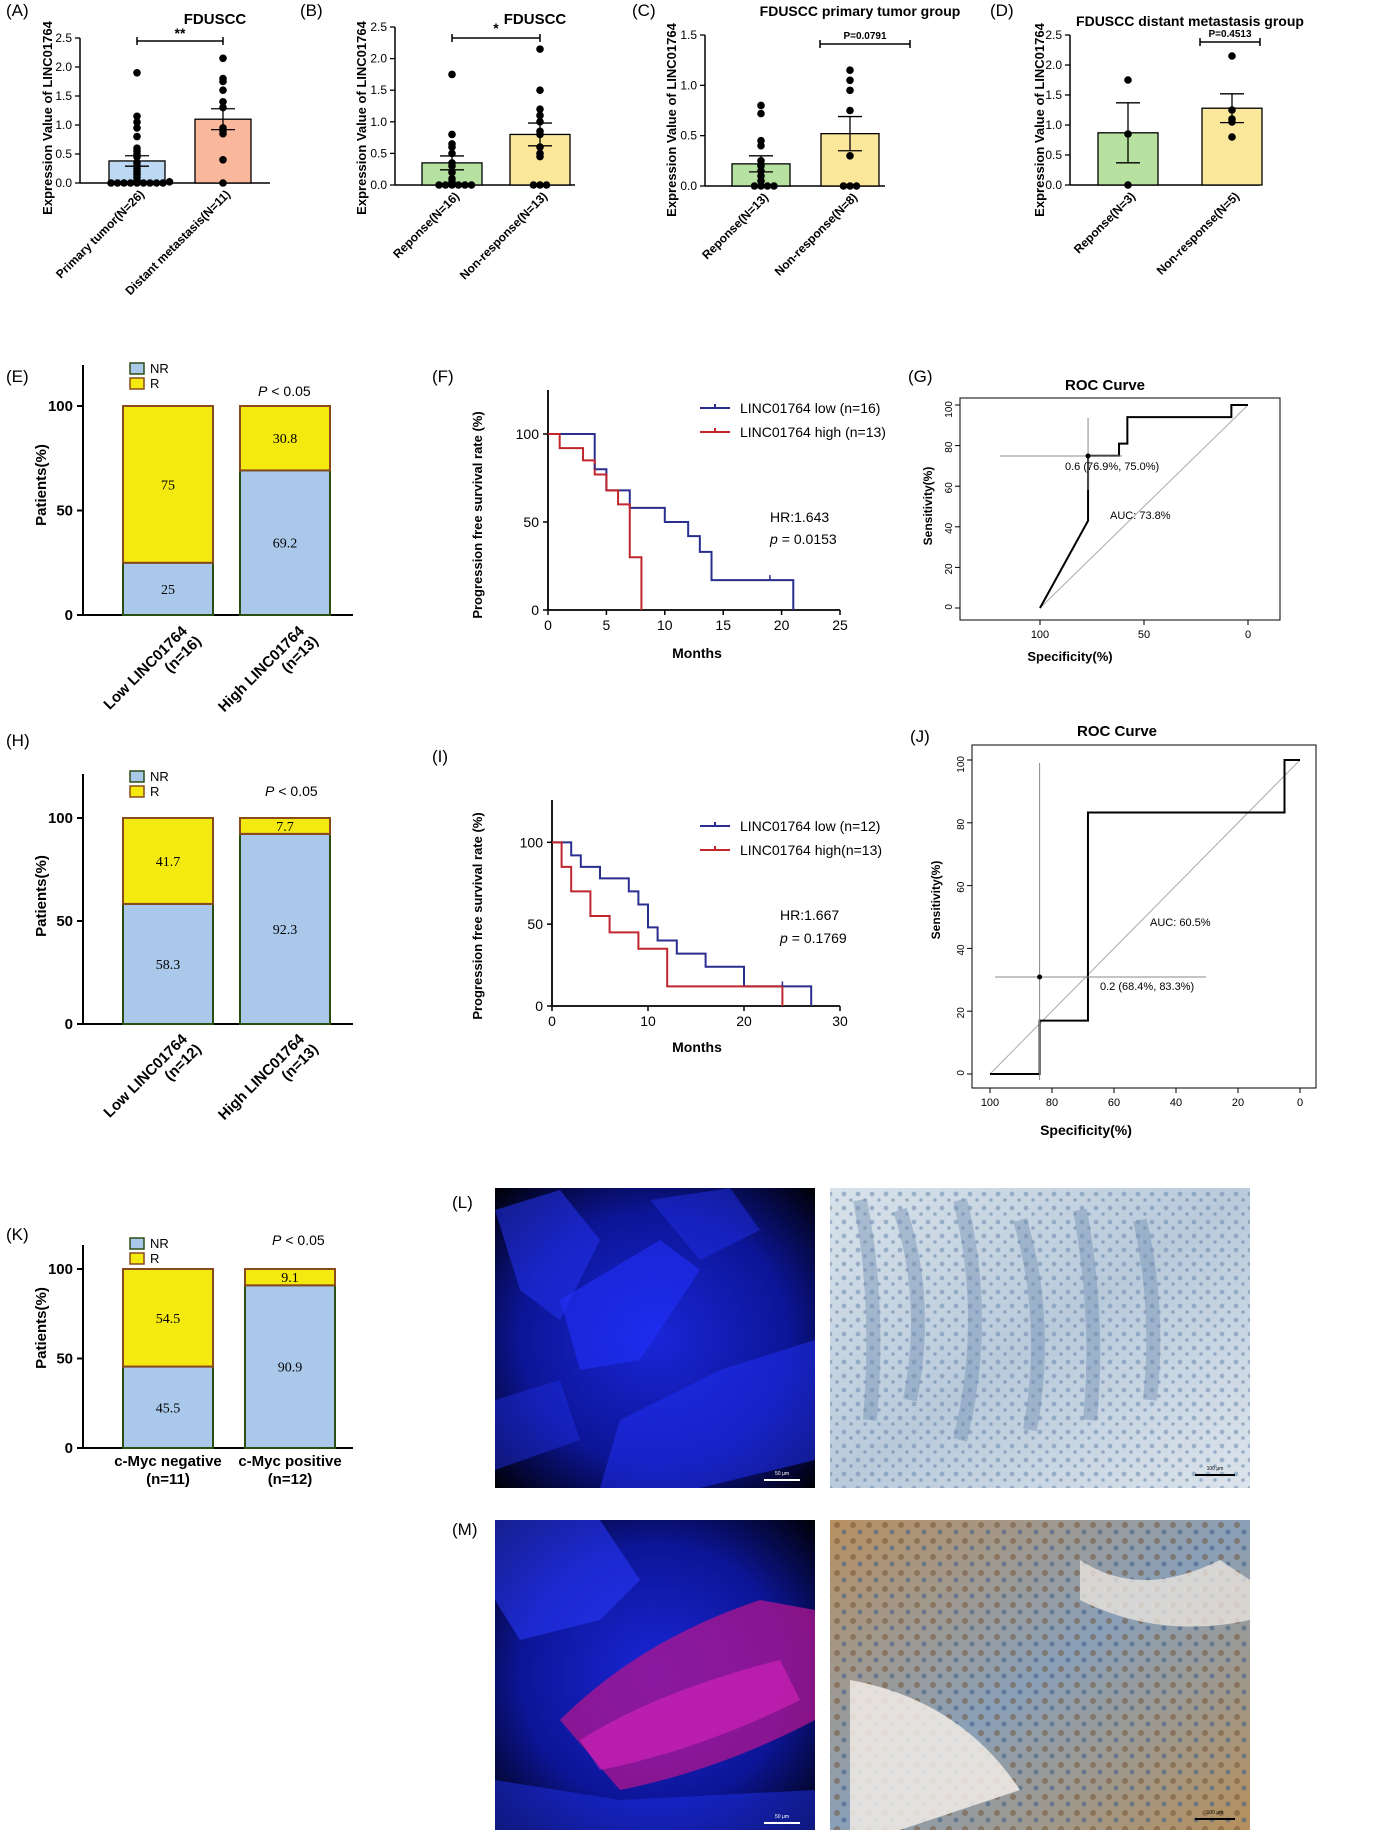 Image resolution: width=1375 pixels, height=1838 pixels. What do you see at coordinates (949, 528) in the screenshot?
I see `panel-g-ytick-label: 40` at bounding box center [949, 528].